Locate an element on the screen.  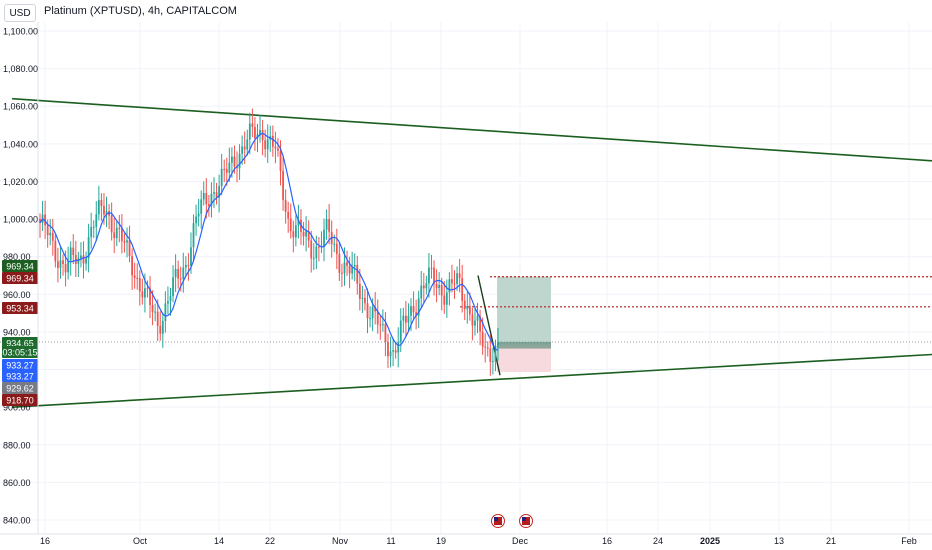
price-badge: 953.34 is located at coordinates (20, 308).